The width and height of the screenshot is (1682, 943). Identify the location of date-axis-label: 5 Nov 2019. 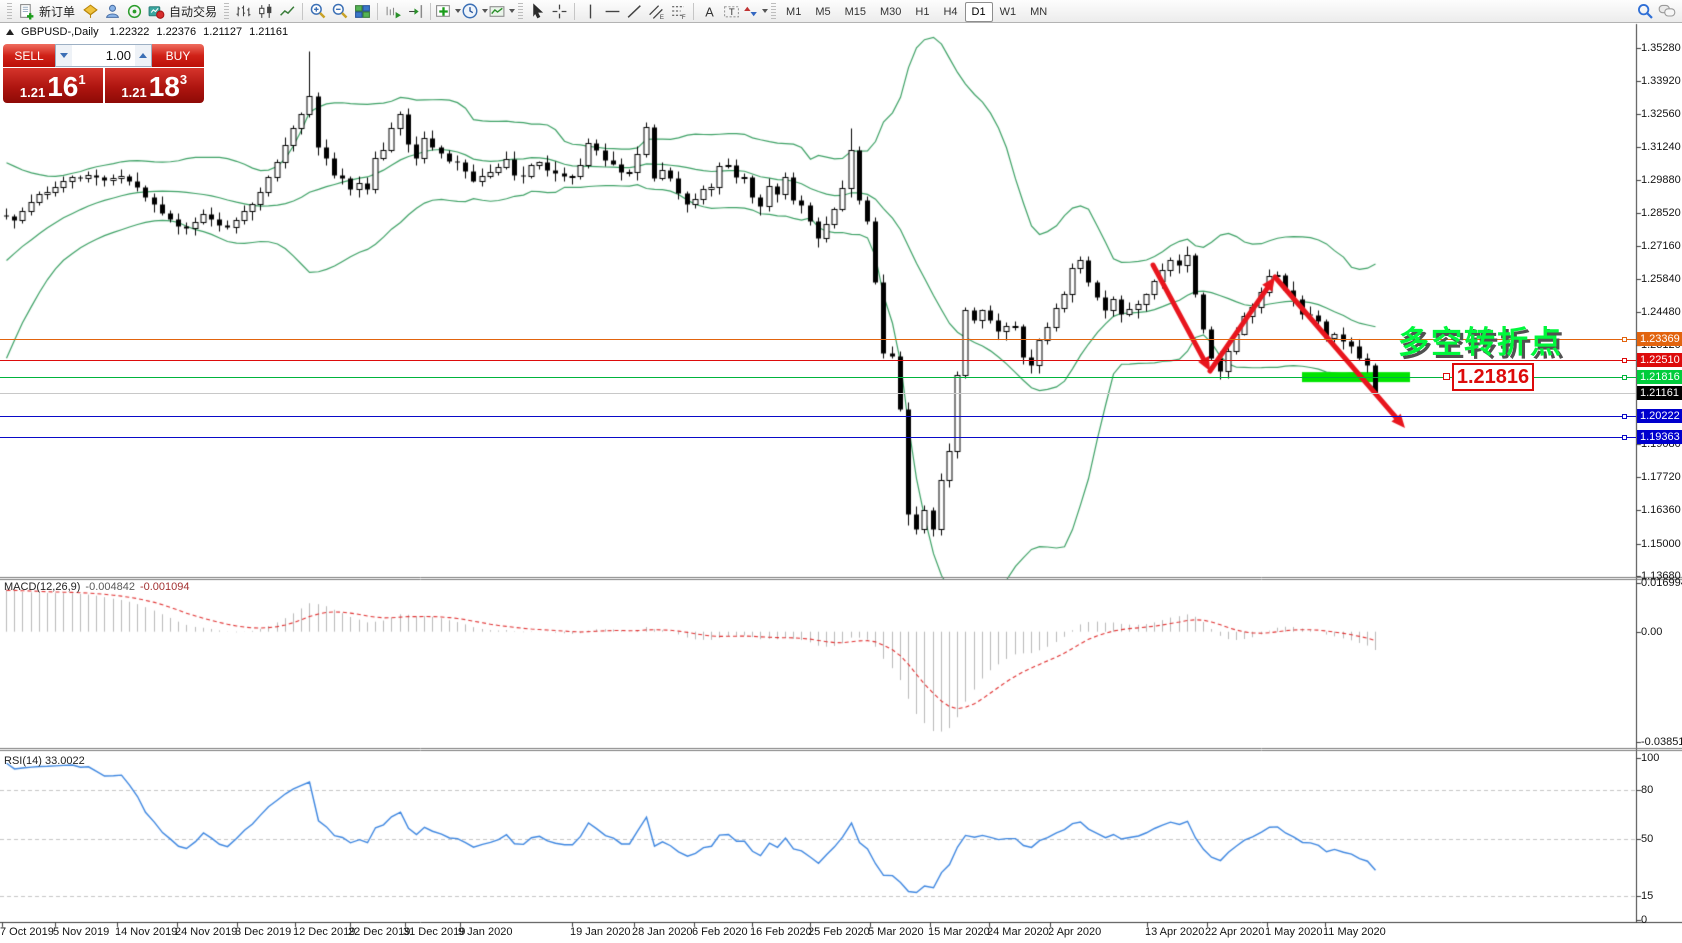
(81, 932).